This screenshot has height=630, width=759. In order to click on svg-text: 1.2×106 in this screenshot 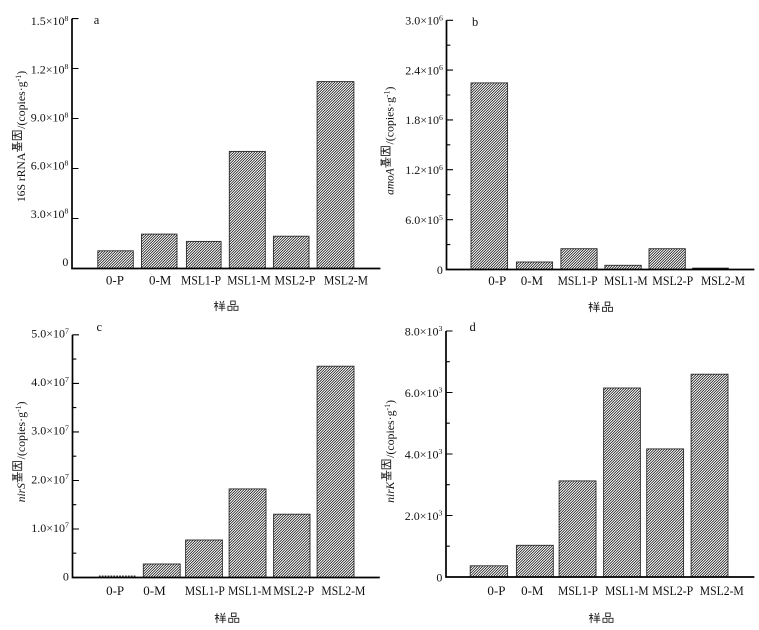, I will do `click(424, 170)`.